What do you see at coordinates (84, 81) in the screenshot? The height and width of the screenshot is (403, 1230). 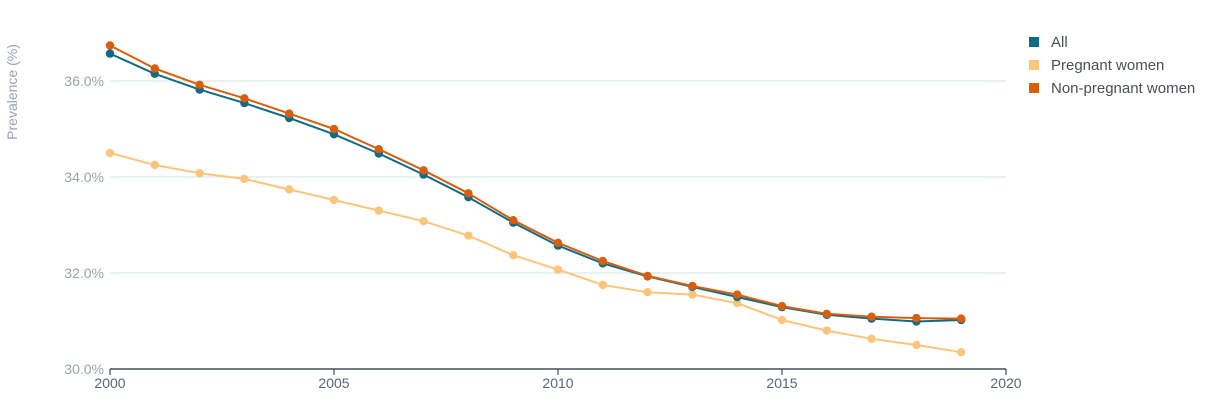 I see `y-tick-label-3: 36.0%` at bounding box center [84, 81].